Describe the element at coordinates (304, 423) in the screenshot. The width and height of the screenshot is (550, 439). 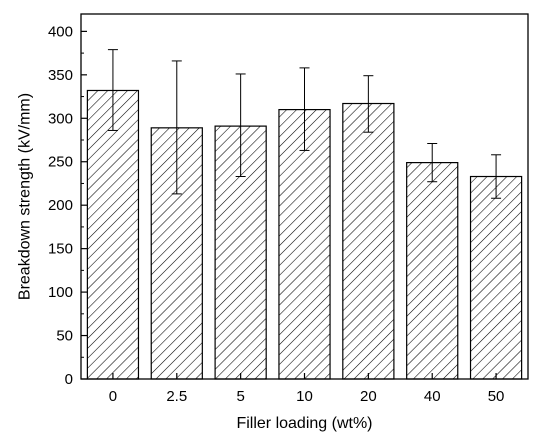
I see `x-axis-title: Filler loading (wt%)` at that location.